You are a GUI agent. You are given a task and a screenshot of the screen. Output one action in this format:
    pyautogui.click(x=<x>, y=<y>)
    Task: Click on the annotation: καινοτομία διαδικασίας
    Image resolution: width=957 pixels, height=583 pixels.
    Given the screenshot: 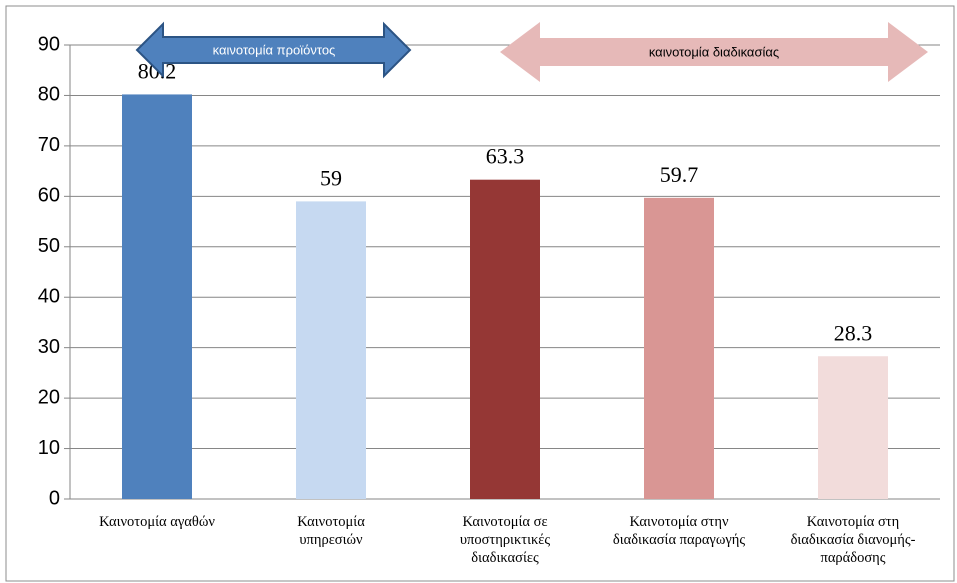 What is the action you would take?
    pyautogui.click(x=714, y=51)
    